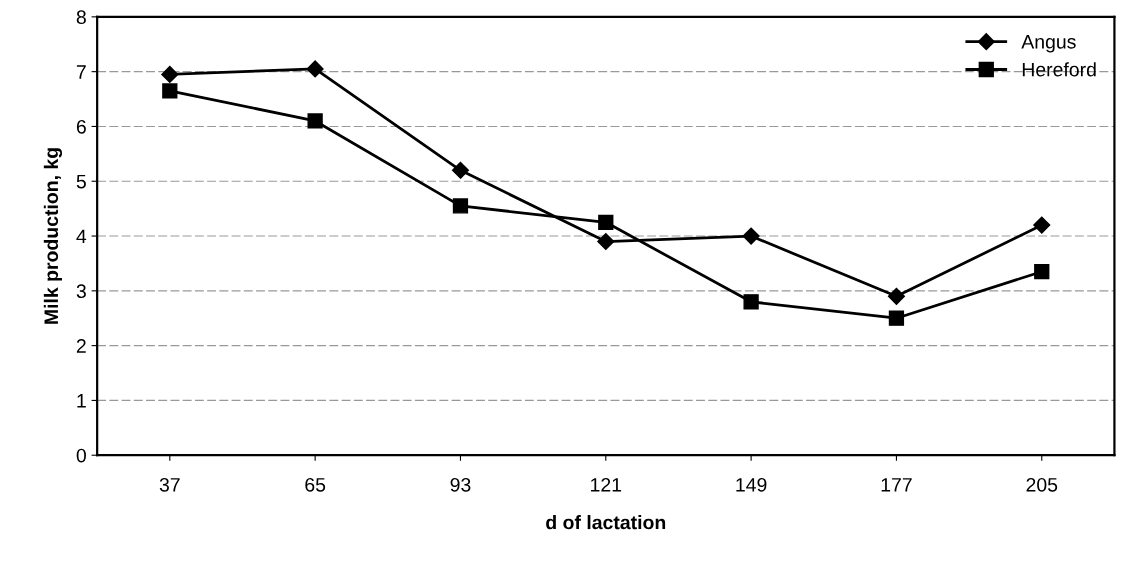 This screenshot has height=562, width=1143. Describe the element at coordinates (81, 72) in the screenshot. I see `y-tick-label: 7` at that location.